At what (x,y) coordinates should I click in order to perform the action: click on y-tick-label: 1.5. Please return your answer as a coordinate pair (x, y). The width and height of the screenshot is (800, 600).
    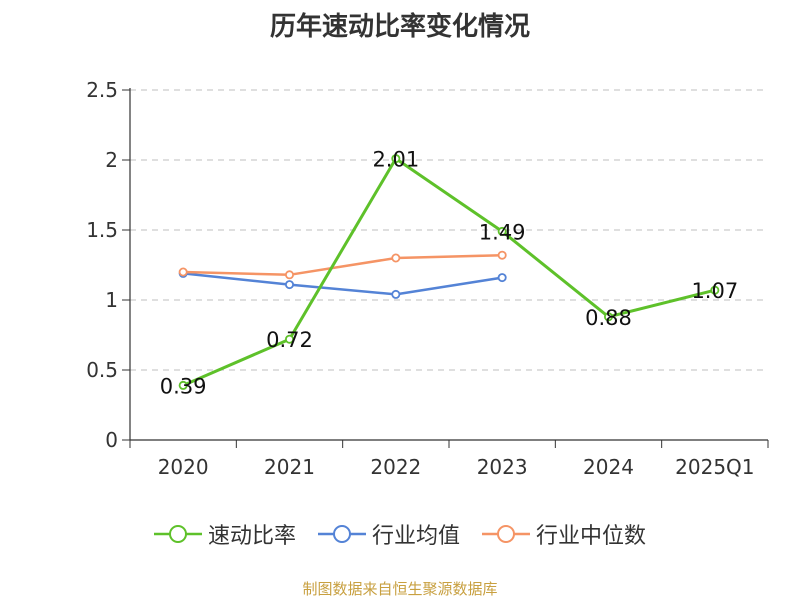
    Looking at the image, I should click on (102, 230).